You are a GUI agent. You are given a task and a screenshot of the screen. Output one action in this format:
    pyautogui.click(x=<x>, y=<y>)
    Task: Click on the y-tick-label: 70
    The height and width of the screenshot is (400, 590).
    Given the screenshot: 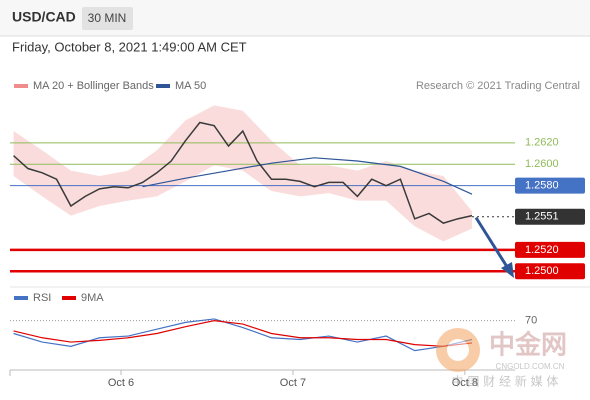 What is the action you would take?
    pyautogui.click(x=531, y=321)
    